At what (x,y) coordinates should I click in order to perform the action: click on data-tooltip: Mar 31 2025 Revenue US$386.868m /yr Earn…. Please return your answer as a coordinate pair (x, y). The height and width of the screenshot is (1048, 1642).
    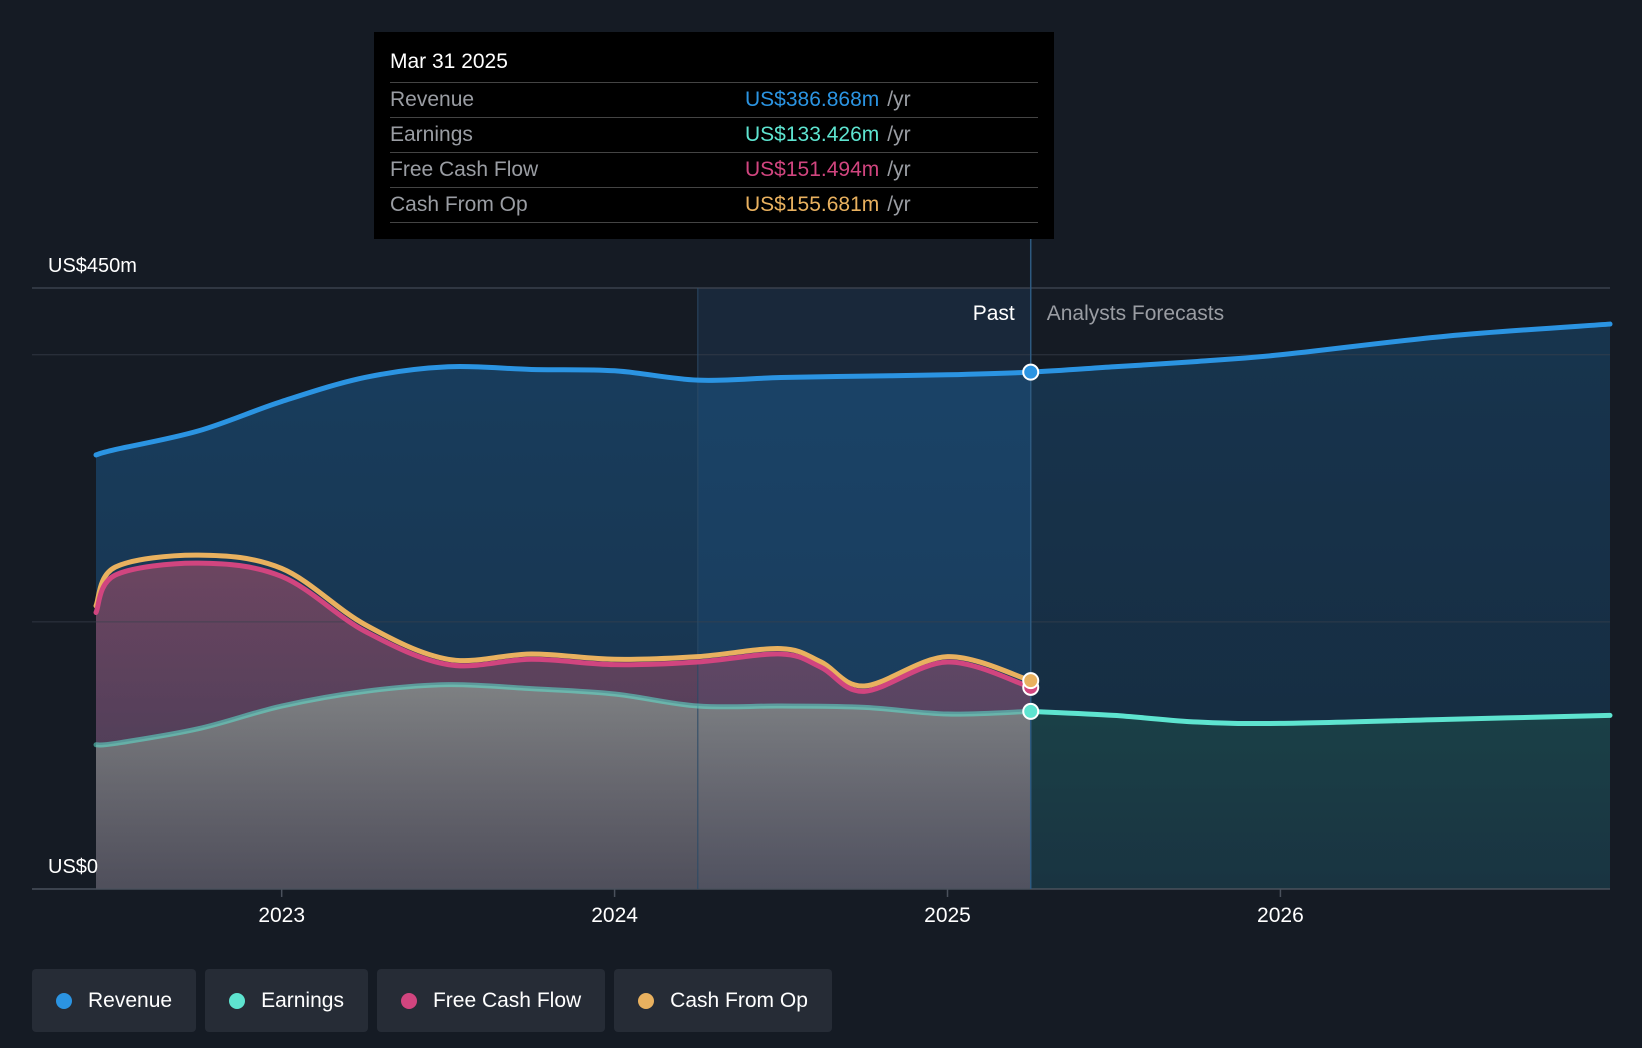
    Looking at the image, I should click on (714, 135).